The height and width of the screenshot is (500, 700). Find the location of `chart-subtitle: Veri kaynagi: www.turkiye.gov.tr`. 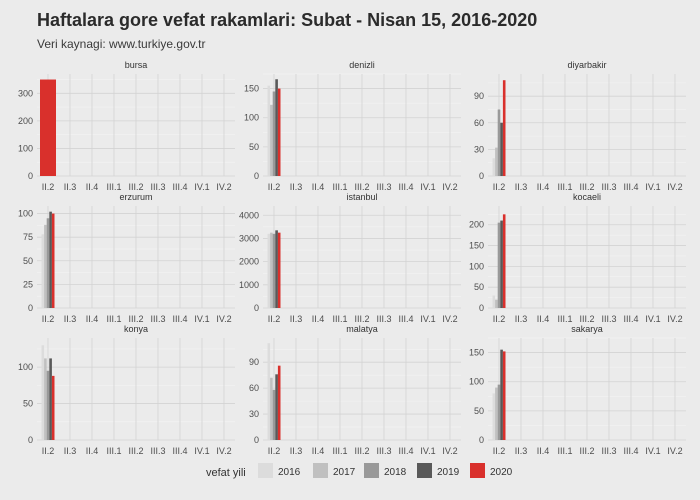

chart-subtitle: Veri kaynagi: www.turkiye.gov.tr is located at coordinates (121, 44).